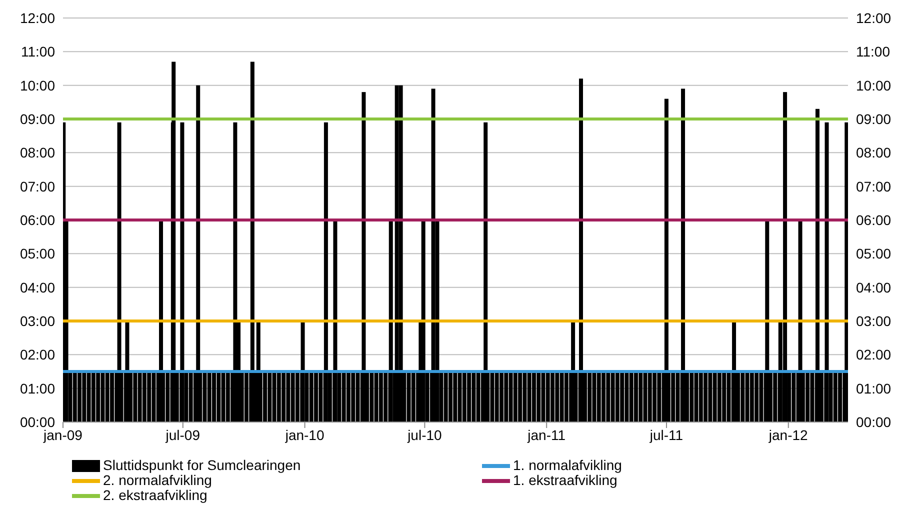 This screenshot has height=511, width=904. What do you see at coordinates (155, 495) in the screenshot?
I see `legend-label: 2. ekstraafvikling` at bounding box center [155, 495].